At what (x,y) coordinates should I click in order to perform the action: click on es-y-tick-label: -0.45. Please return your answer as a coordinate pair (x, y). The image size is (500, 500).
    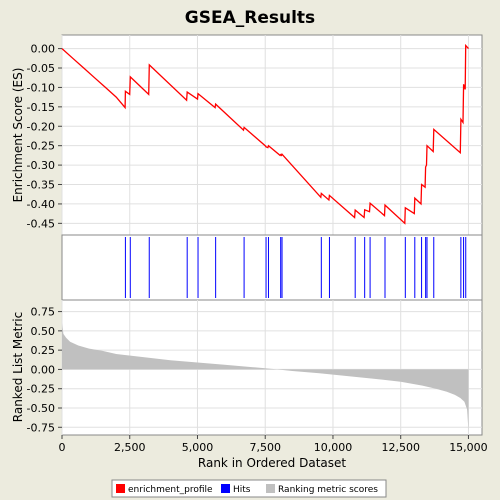
    Looking at the image, I should click on (41, 223).